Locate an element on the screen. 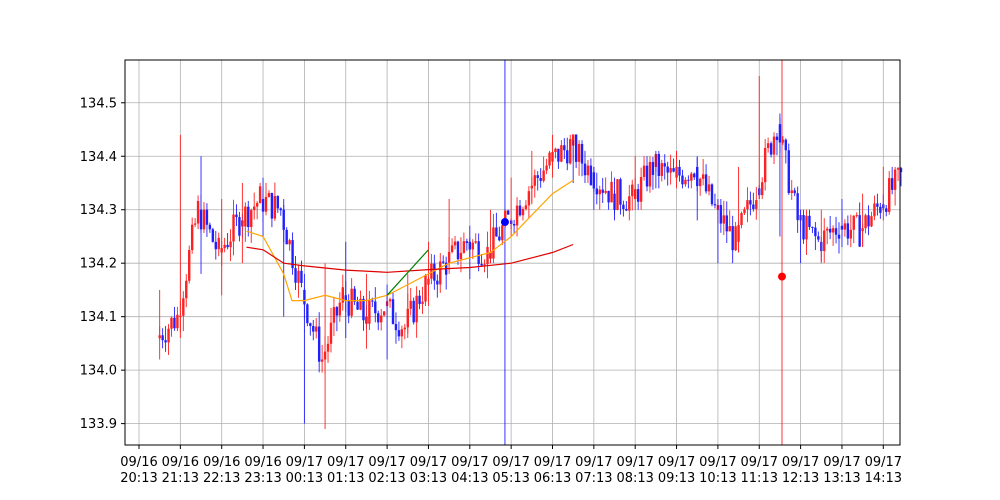 The image size is (1000, 500). x-tick-time: 01:13 is located at coordinates (345, 478).